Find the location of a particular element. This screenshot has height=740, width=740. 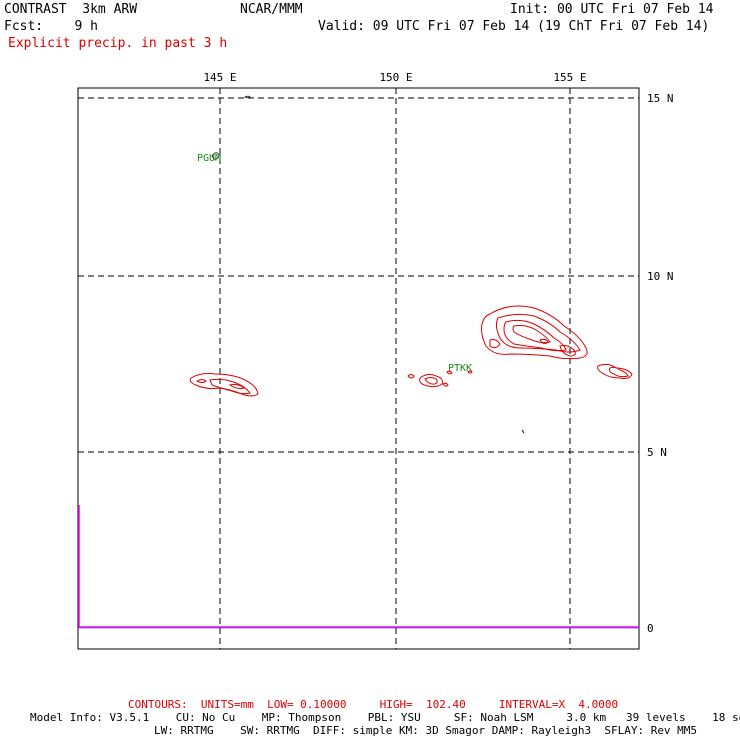

precip-contours is located at coordinates (411, 351).